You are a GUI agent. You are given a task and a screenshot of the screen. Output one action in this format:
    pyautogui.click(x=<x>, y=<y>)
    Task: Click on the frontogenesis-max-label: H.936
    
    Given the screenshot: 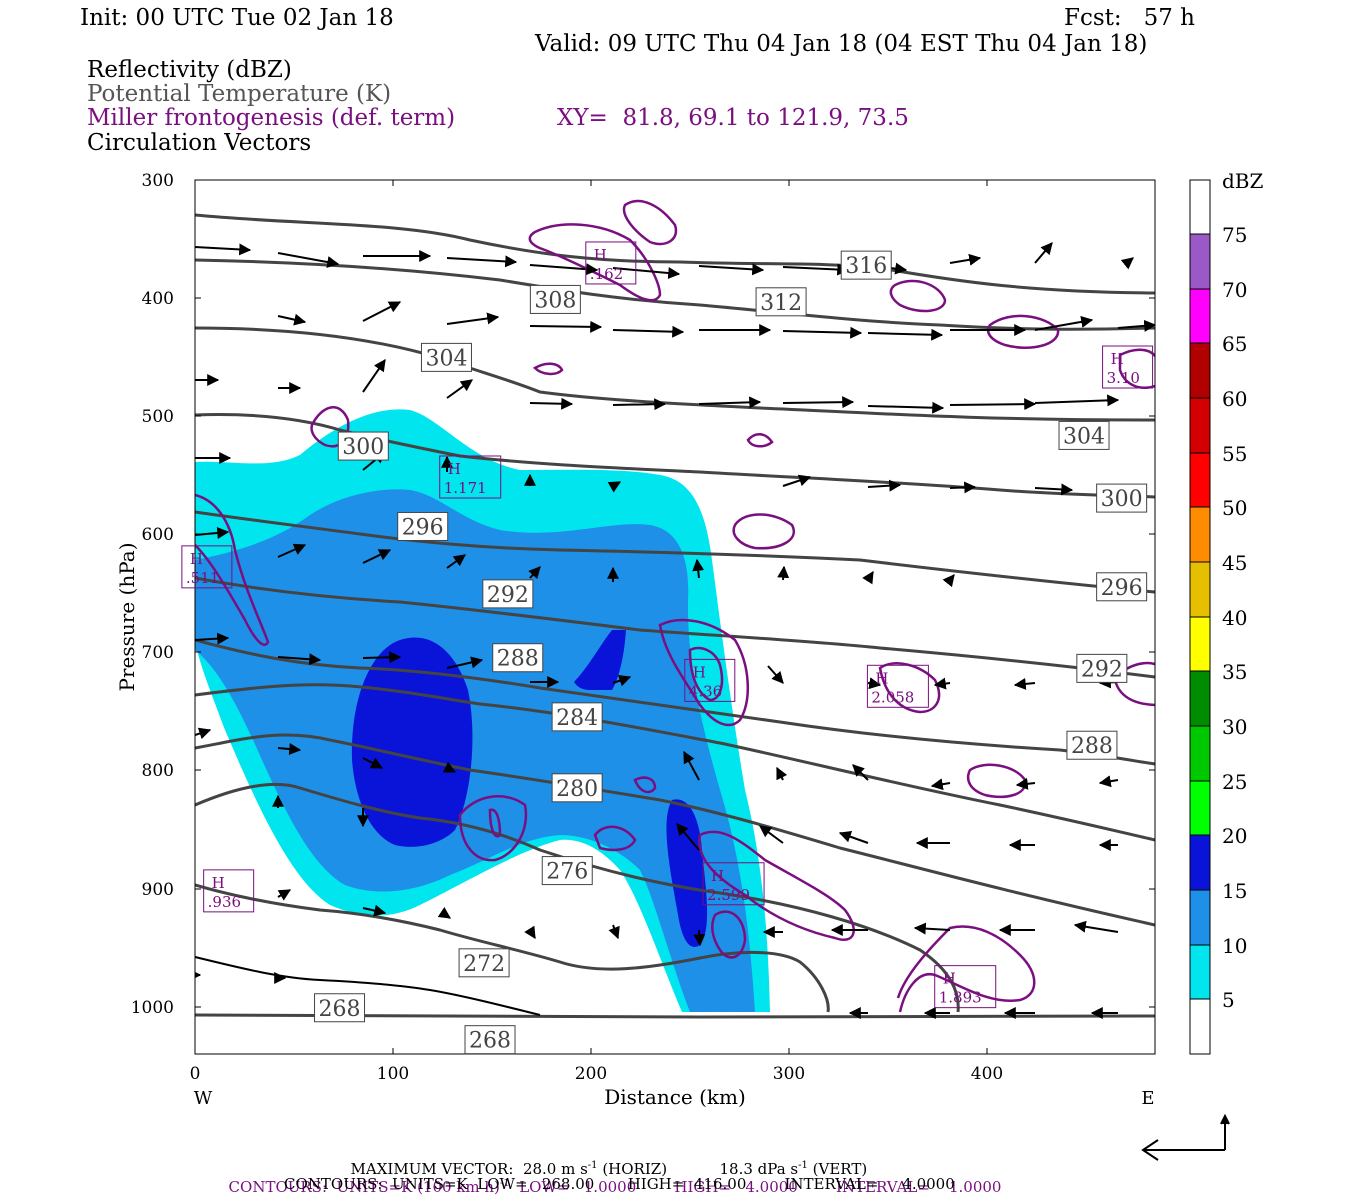 What is the action you would take?
    pyautogui.click(x=229, y=891)
    